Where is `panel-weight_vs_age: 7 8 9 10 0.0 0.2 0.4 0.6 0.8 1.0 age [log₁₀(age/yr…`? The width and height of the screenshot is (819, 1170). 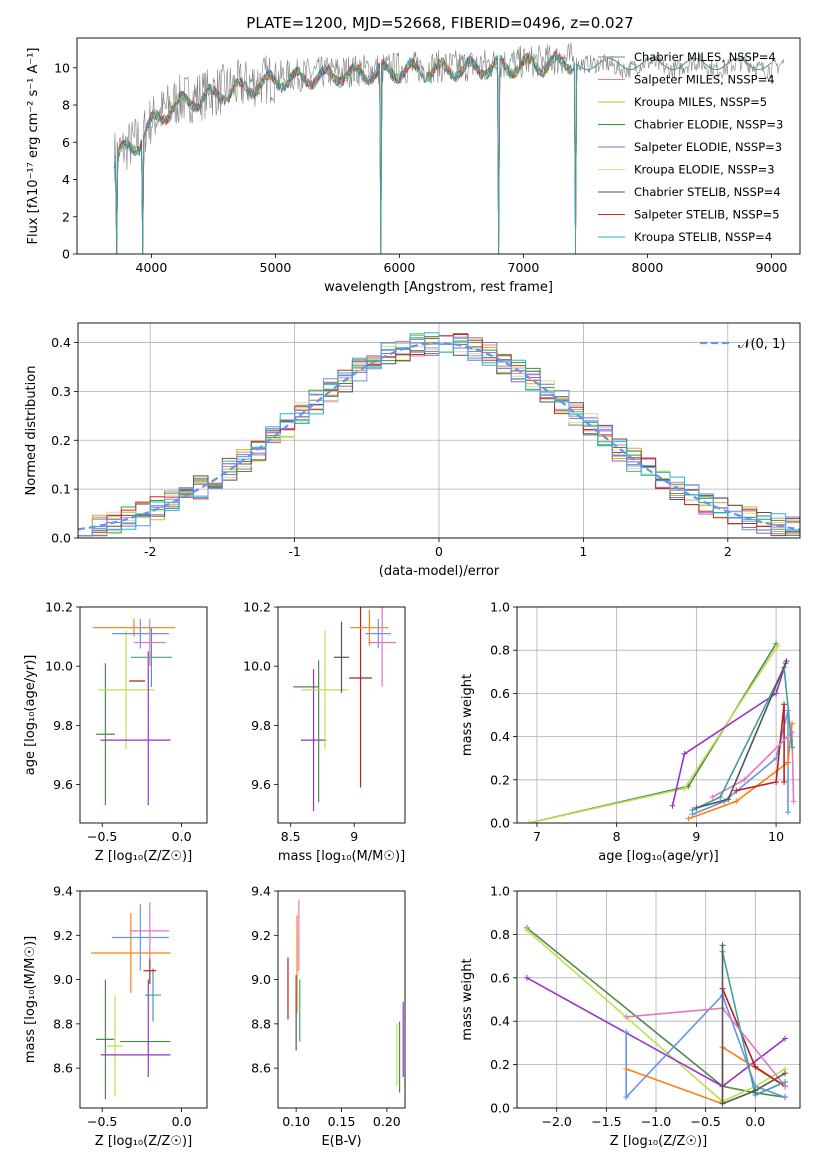
panel-weight_vs_age: 7 8 9 10 0.0 0.2 0.4 0.6 0.8 1.0 age [log₁₀(age/yr… is located at coordinates (630, 732).